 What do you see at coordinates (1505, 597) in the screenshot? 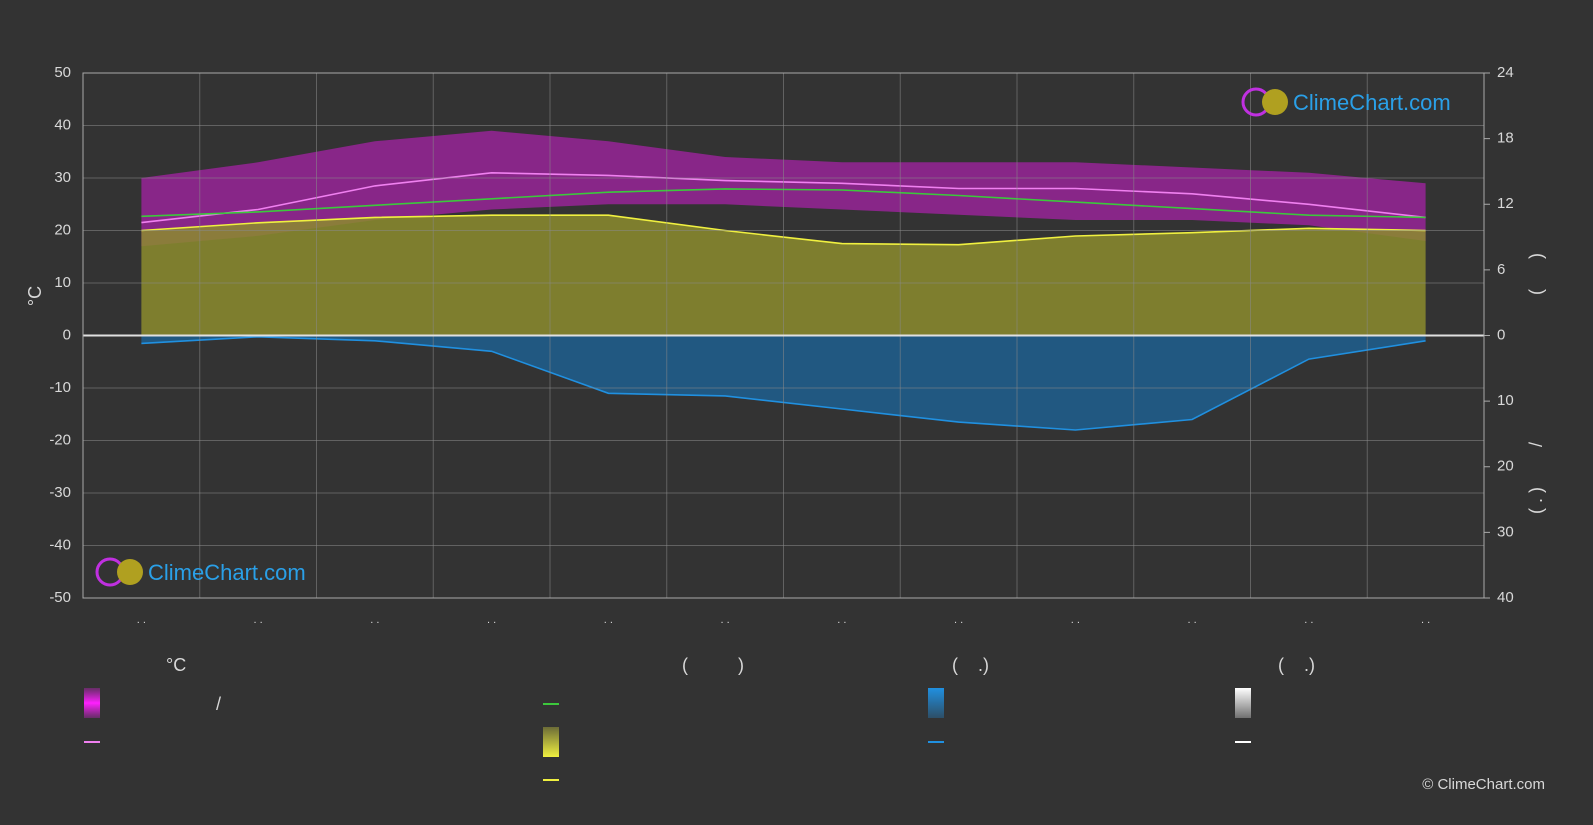
I see `y3-tick-label: 40` at bounding box center [1505, 597].